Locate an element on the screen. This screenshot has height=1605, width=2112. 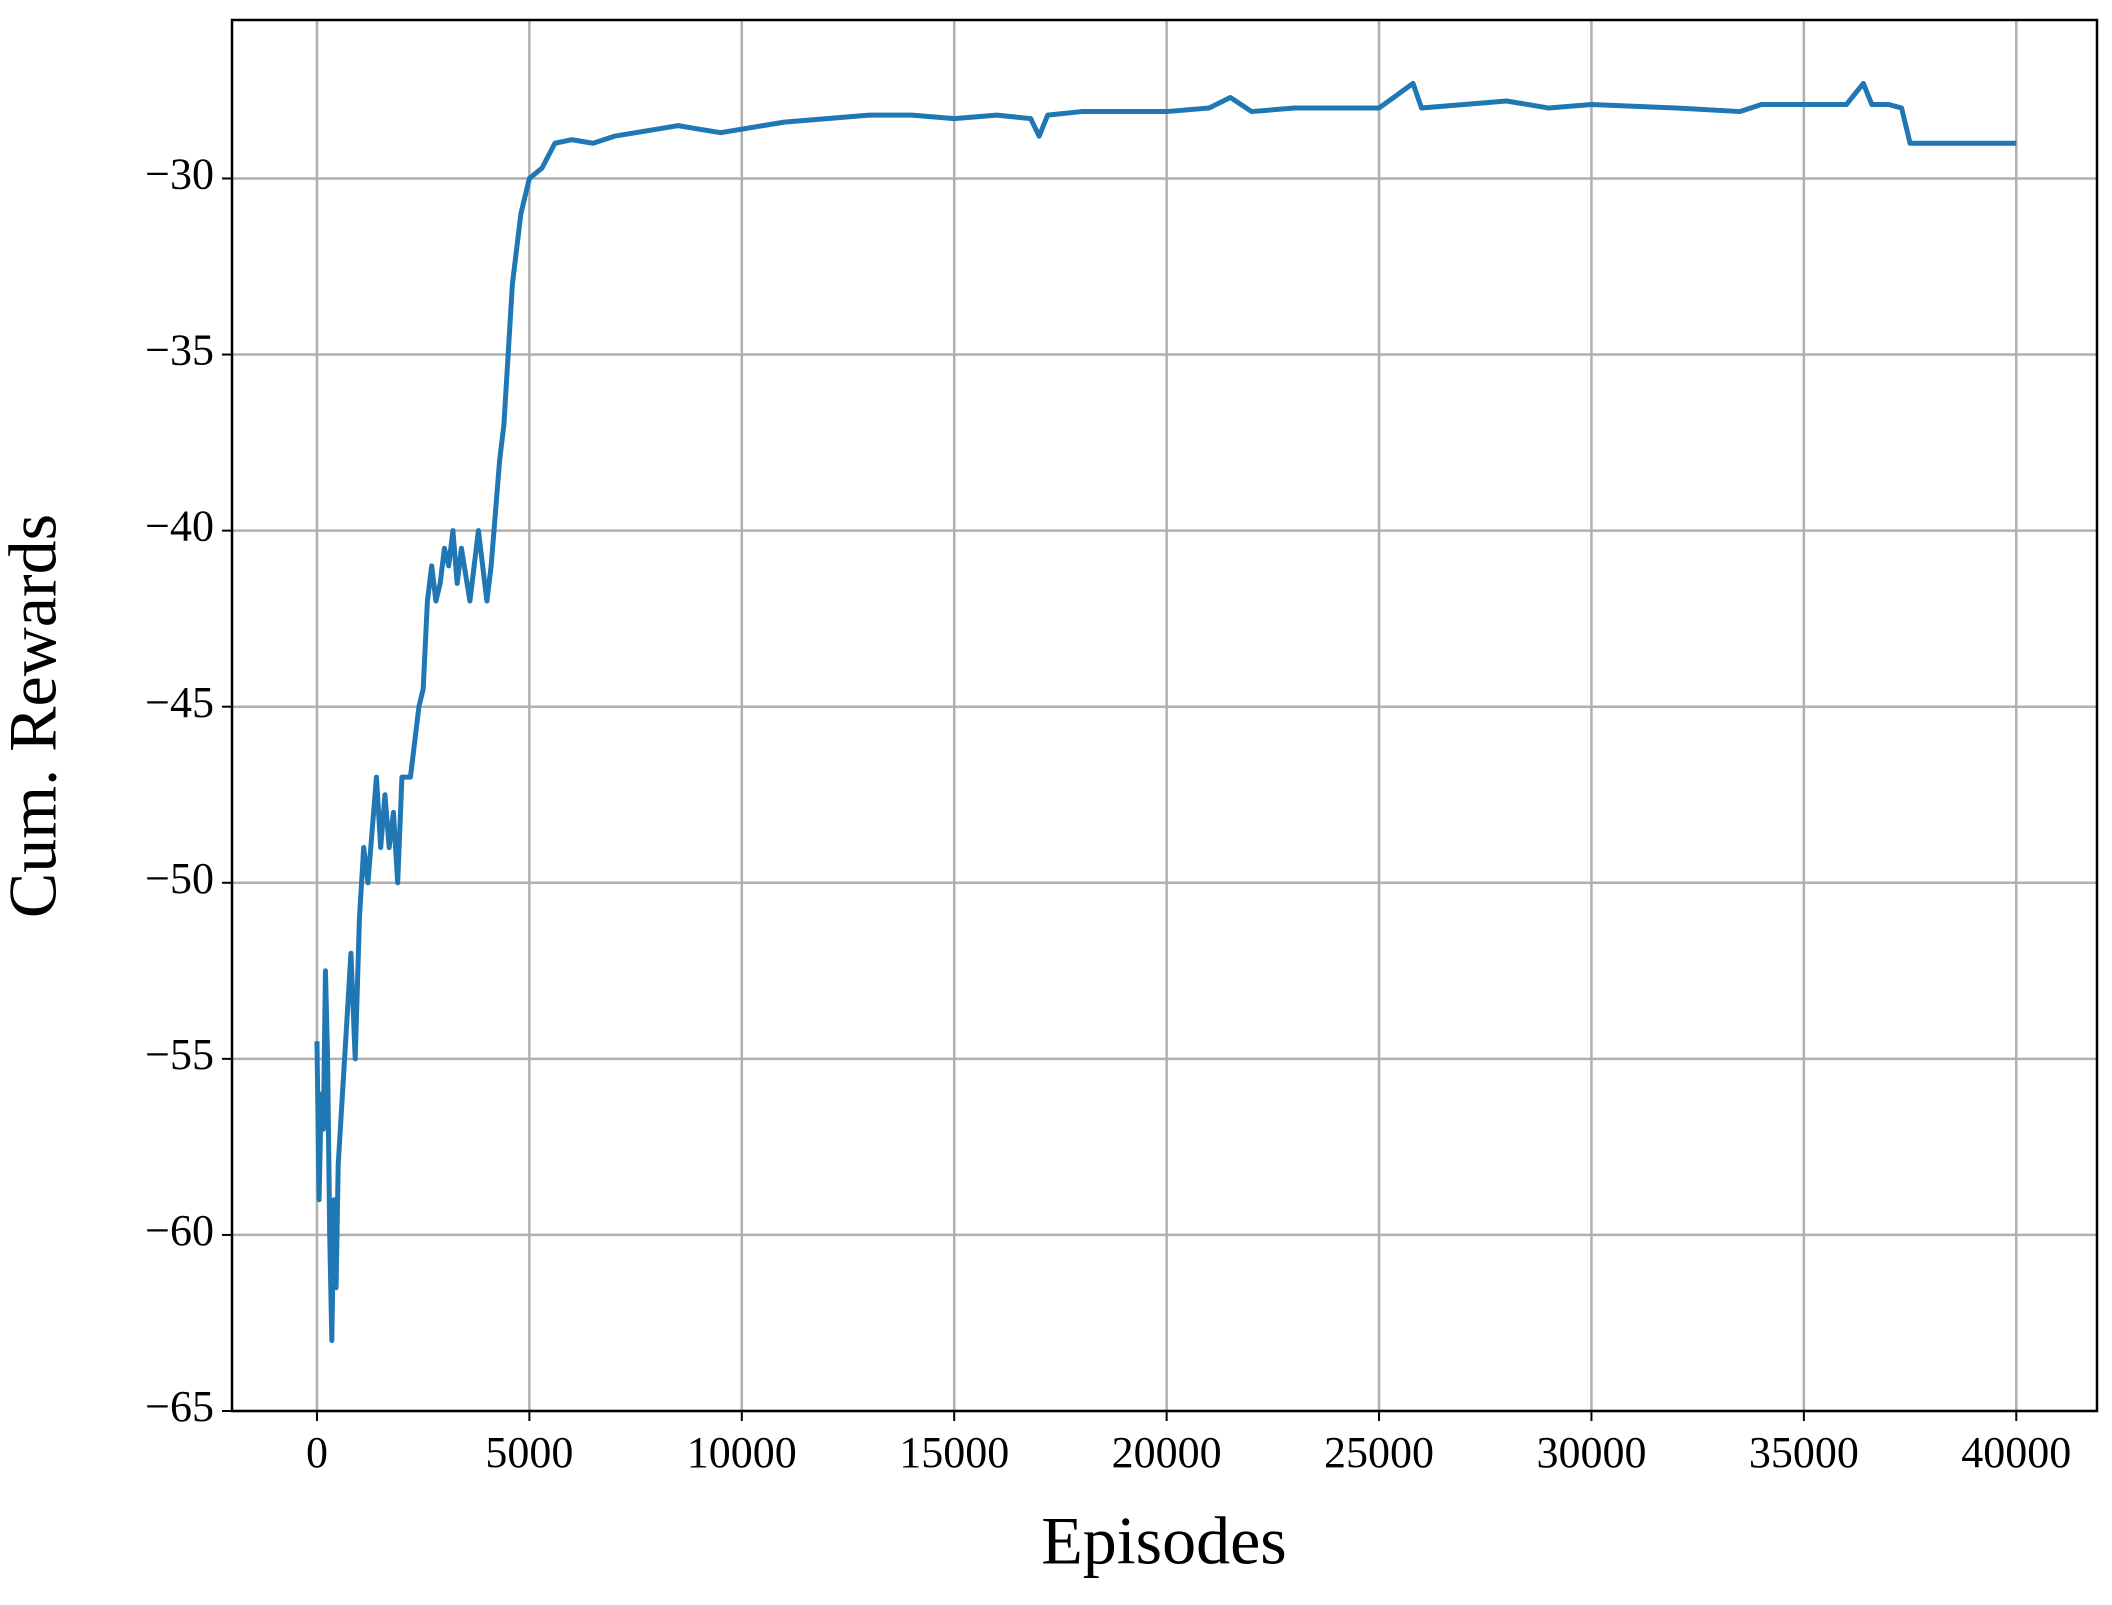
x-tick-label: 10000 is located at coordinates (742, 1452).